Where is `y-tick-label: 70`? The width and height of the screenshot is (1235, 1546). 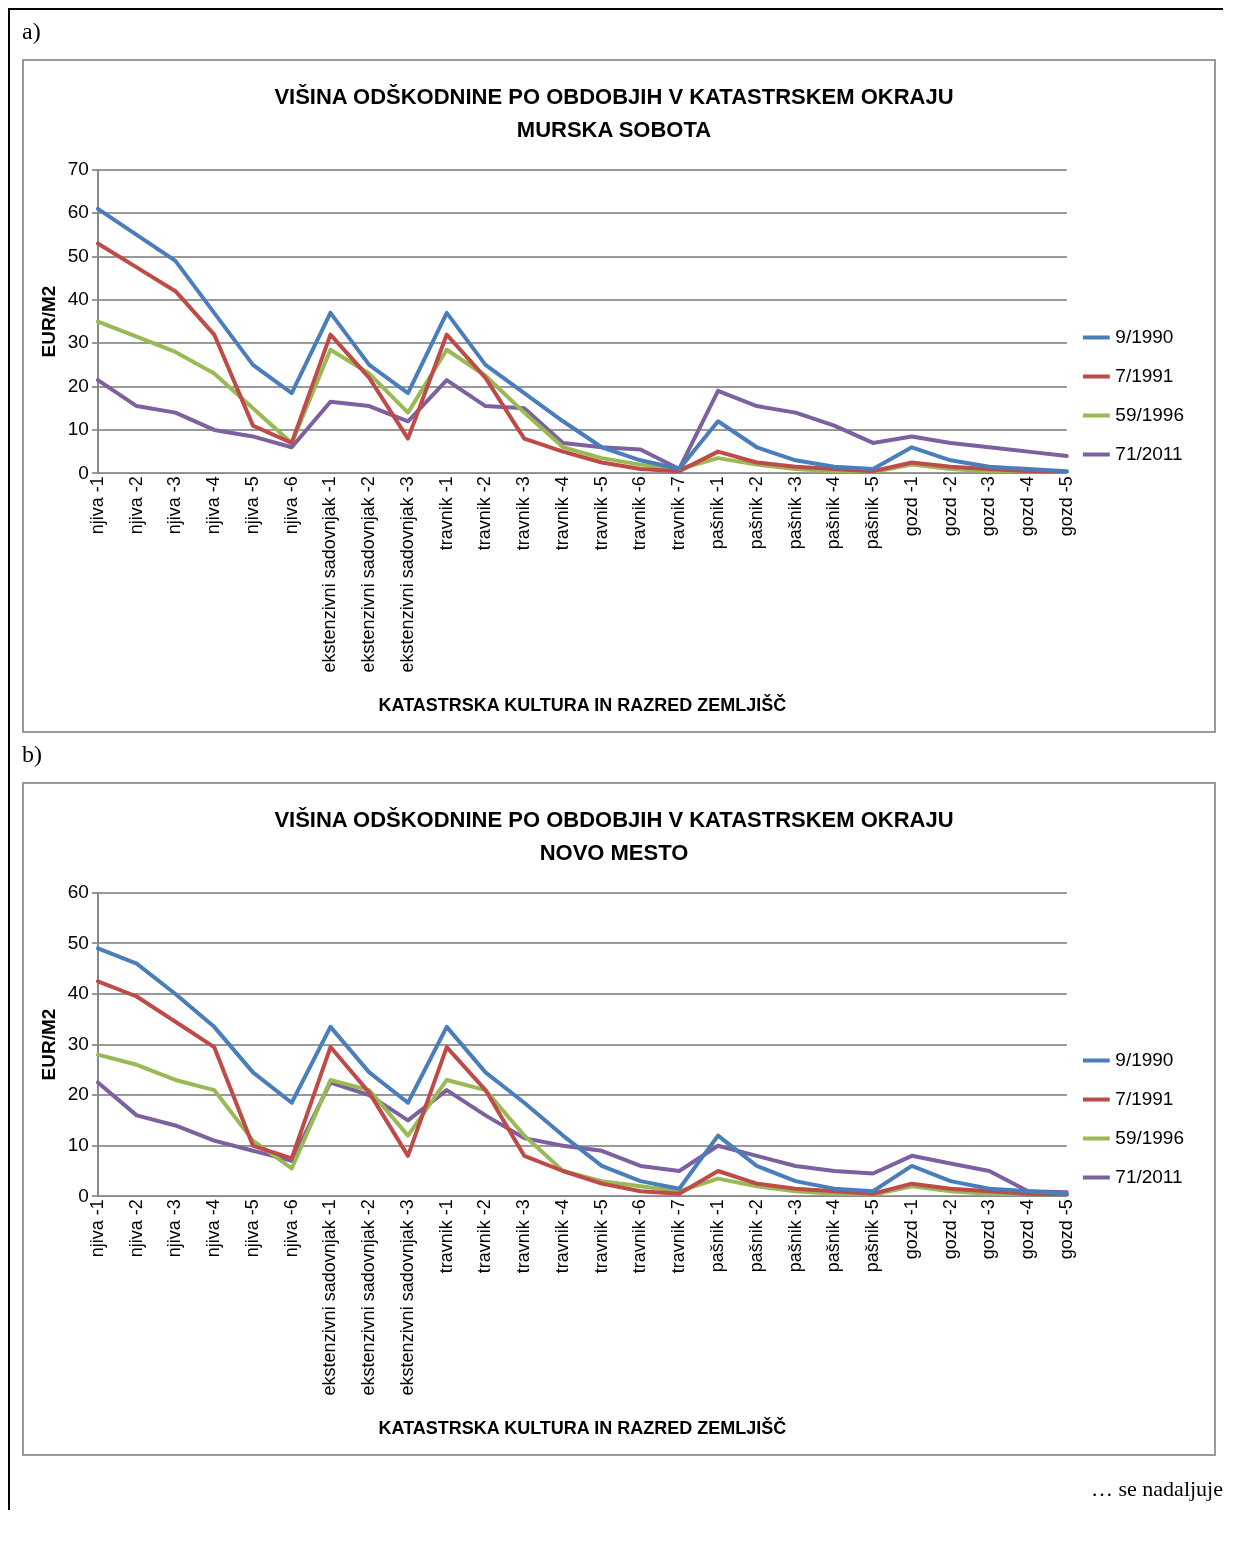
y-tick-label: 70 is located at coordinates (78, 169).